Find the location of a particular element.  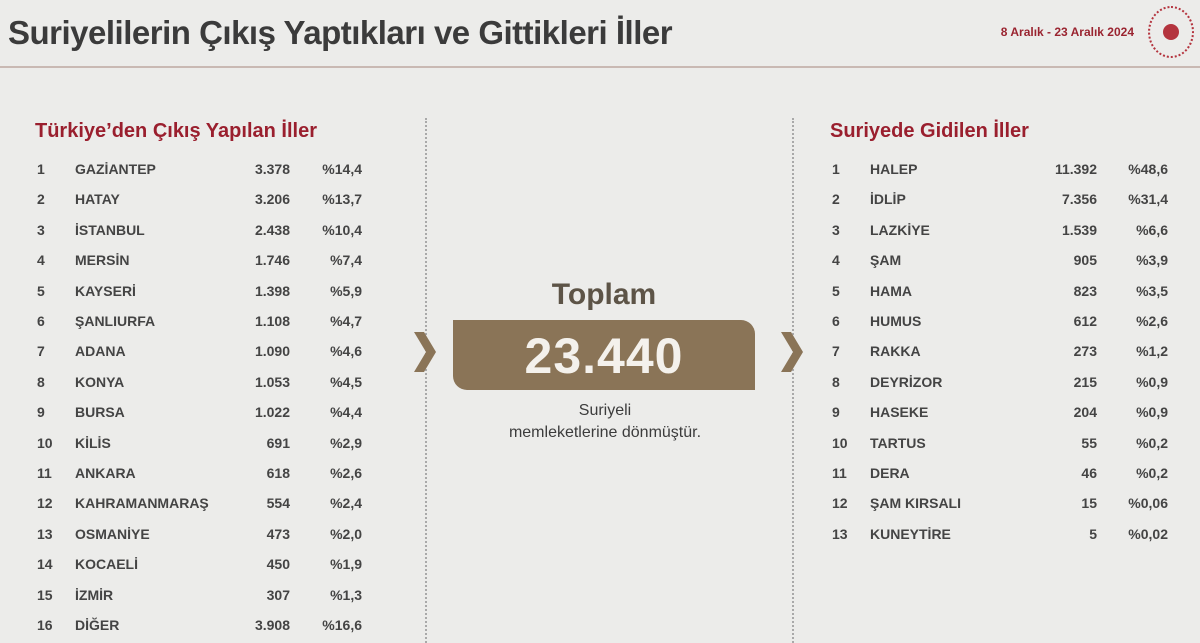

date-range: 8 Aralık - 23 Aralık 2024 is located at coordinates (1067, 32).